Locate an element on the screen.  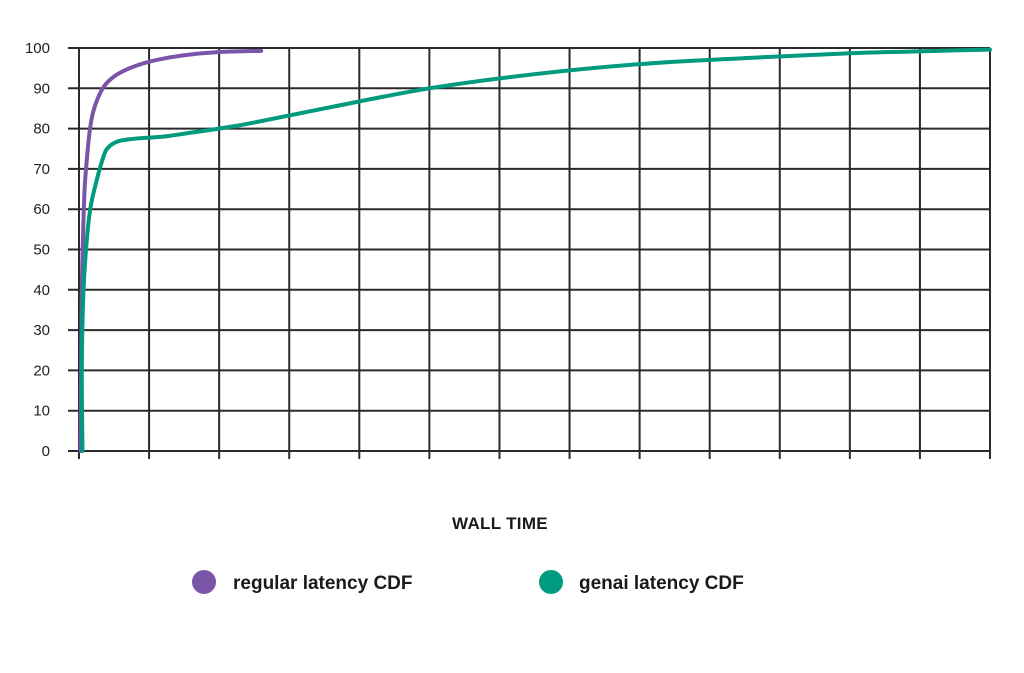
y-tick-label: 50 is located at coordinates (41, 250).